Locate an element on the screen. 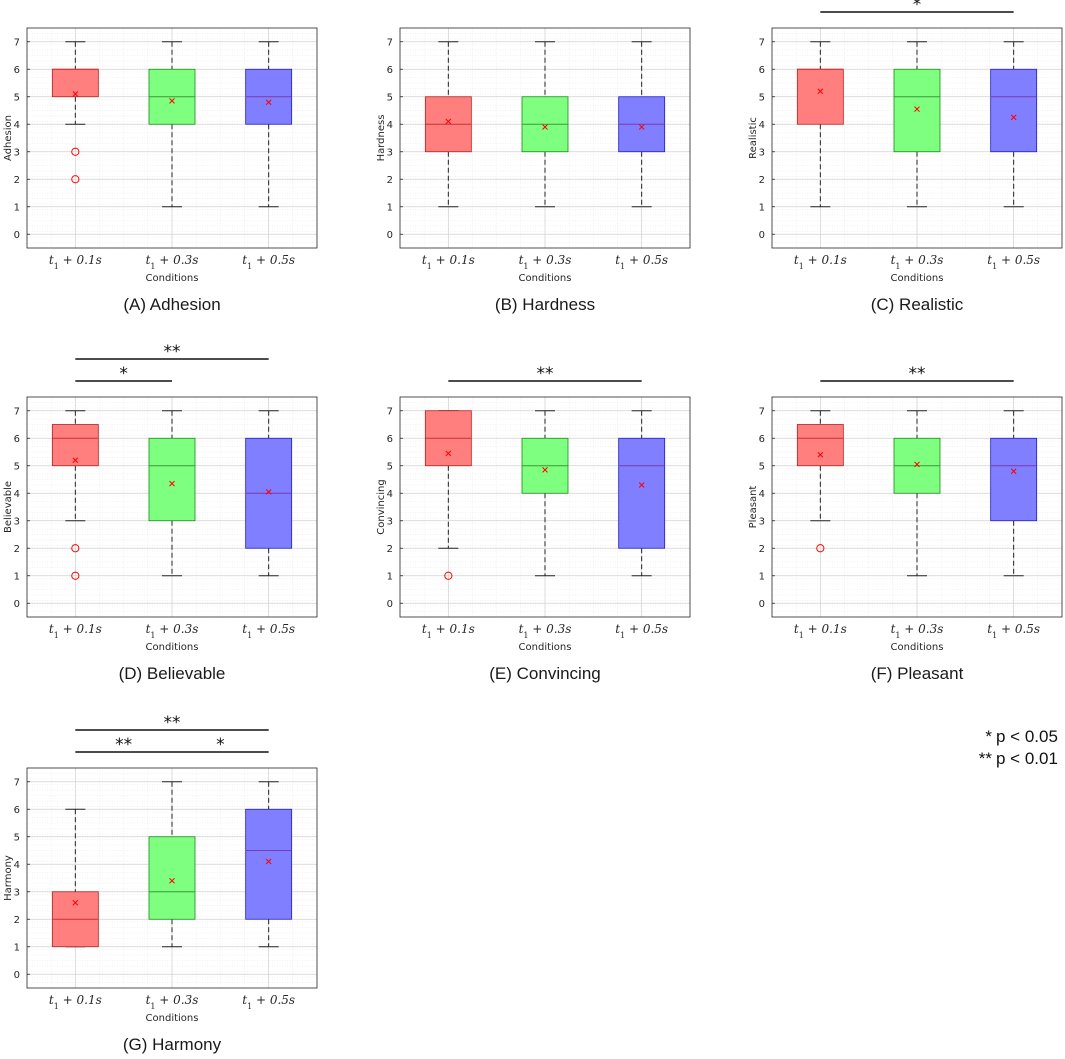 This screenshot has width=1065, height=1059. panel-caption: (A) Adhesion is located at coordinates (171, 304).